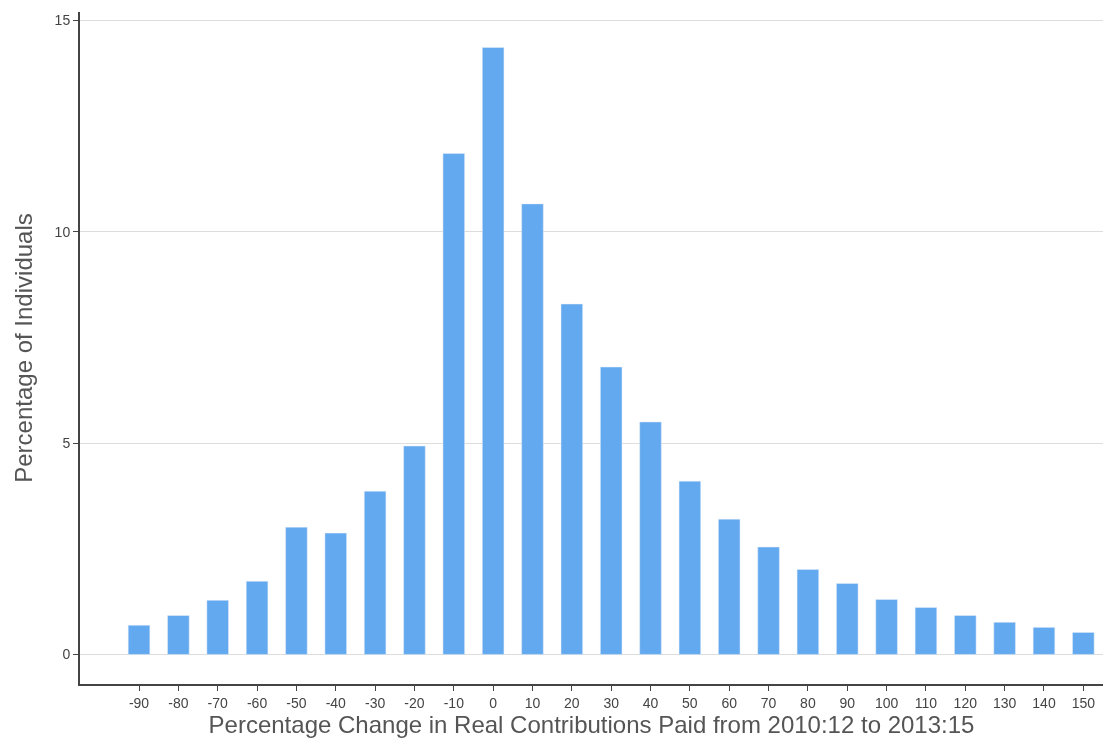 Image resolution: width=1111 pixels, height=754 pixels. Describe the element at coordinates (139, 702) in the screenshot. I see `x-tick-label: -90` at that location.